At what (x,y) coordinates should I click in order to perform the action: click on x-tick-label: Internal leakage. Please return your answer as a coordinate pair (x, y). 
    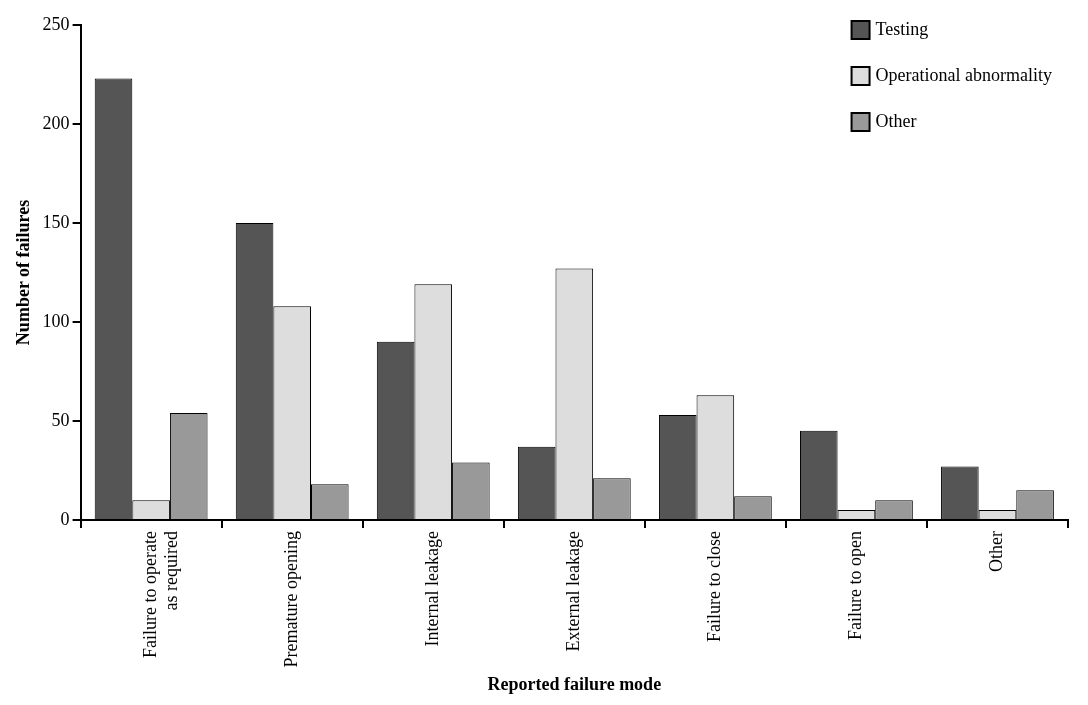
    Looking at the image, I should click on (431, 588).